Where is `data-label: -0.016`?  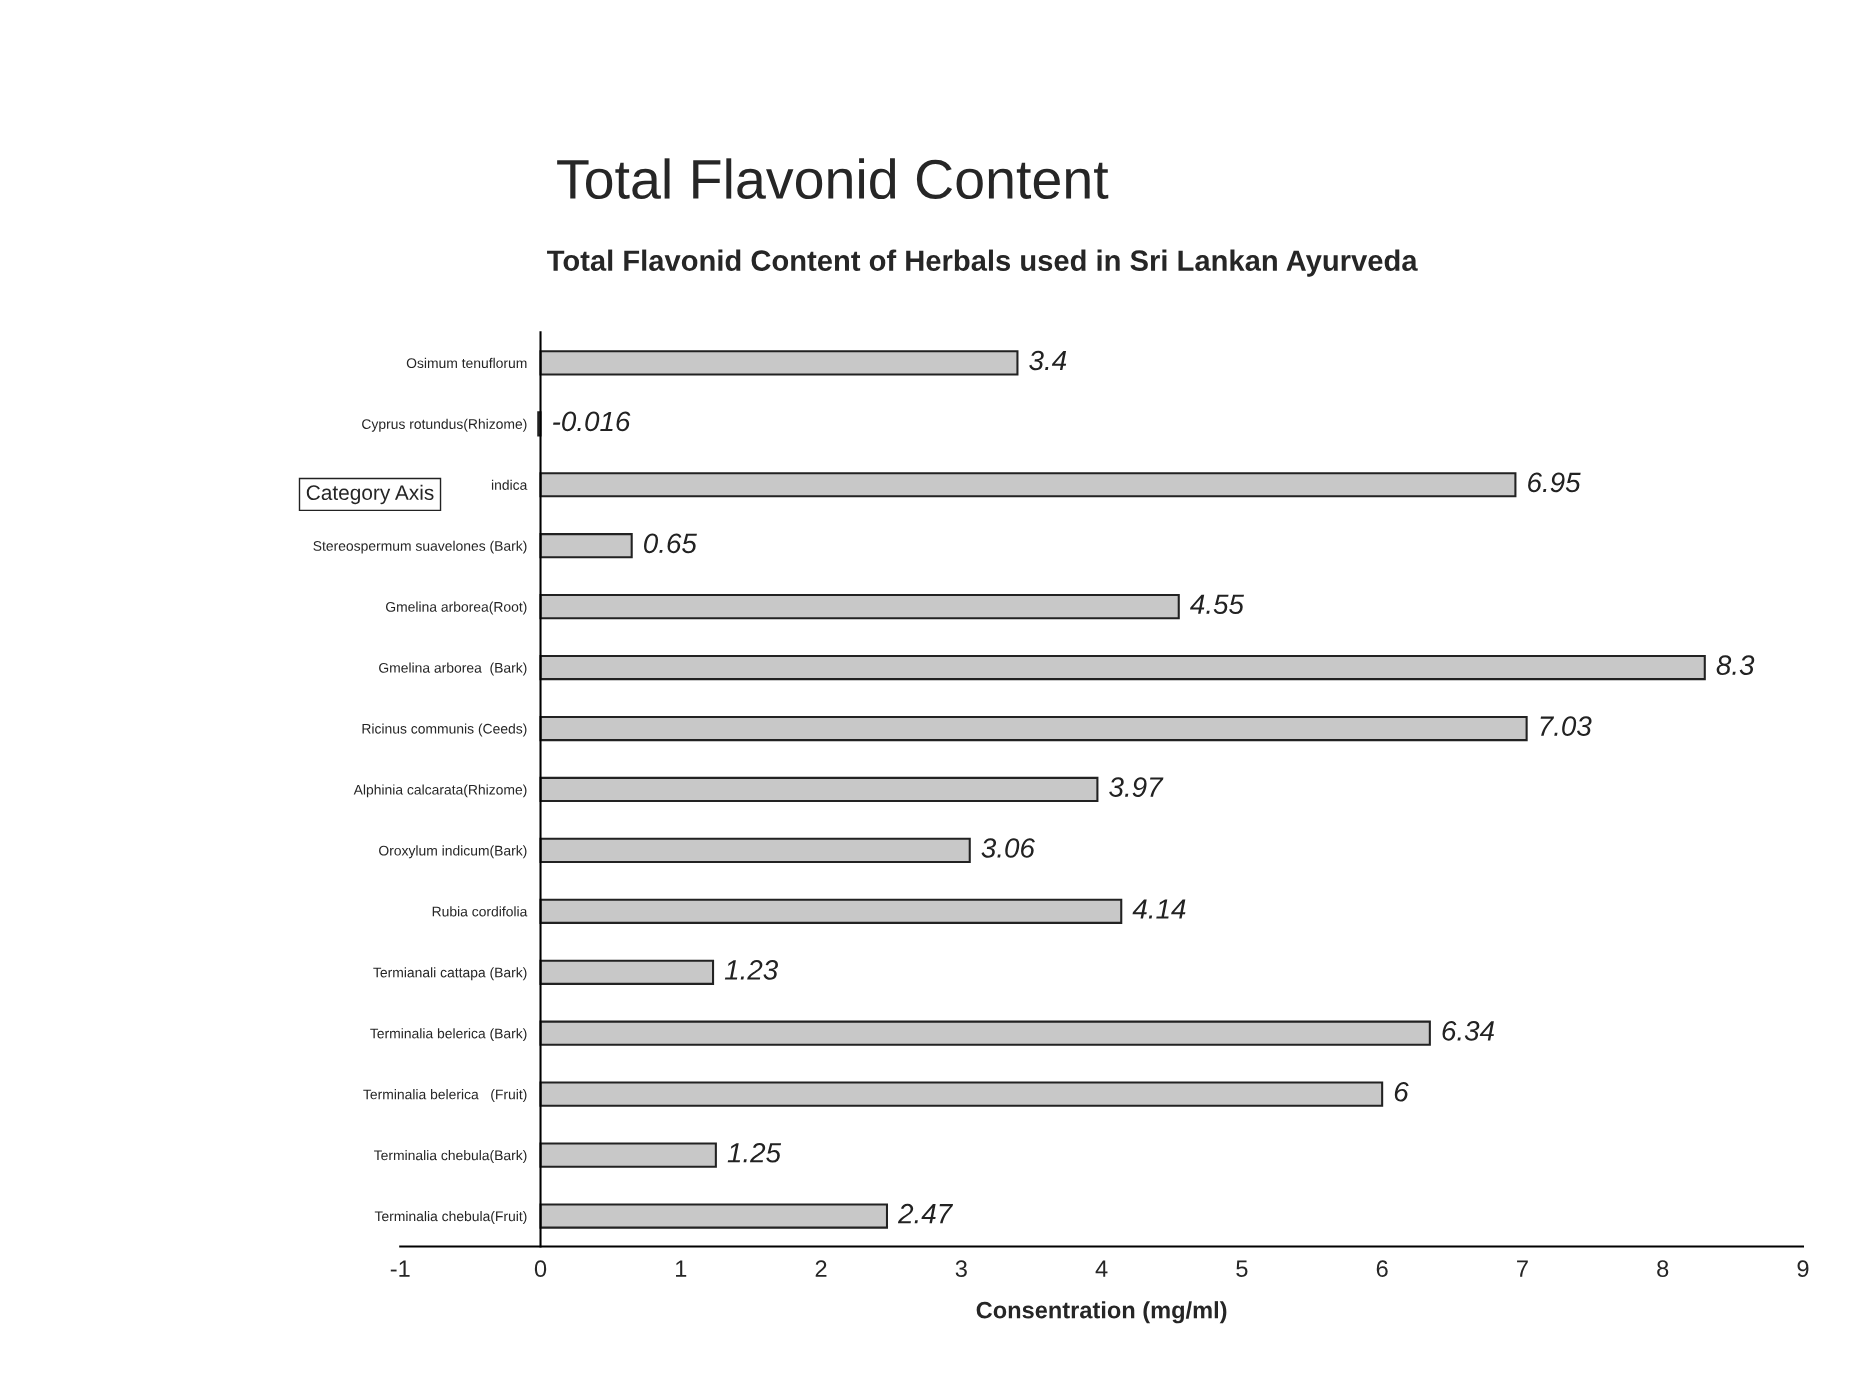
data-label: -0.016 is located at coordinates (592, 421).